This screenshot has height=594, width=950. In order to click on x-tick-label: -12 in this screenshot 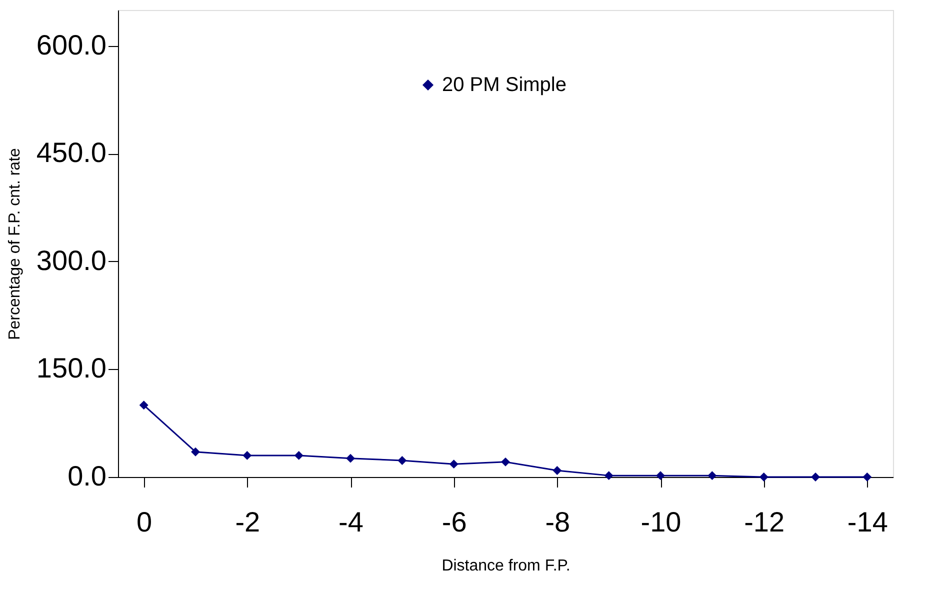, I will do `click(764, 522)`.